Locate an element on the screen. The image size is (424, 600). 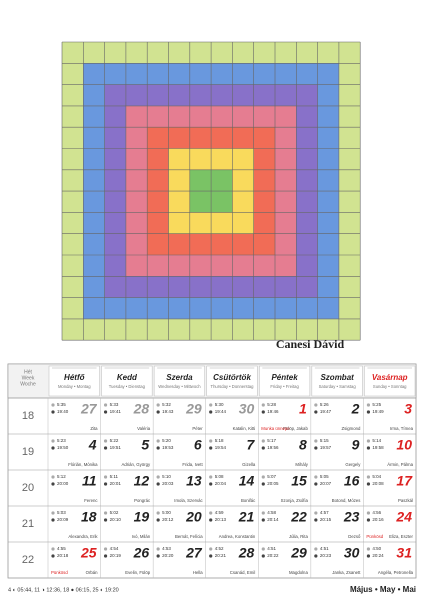
name-day: Imola, Szervác is located at coordinates (188, 500).